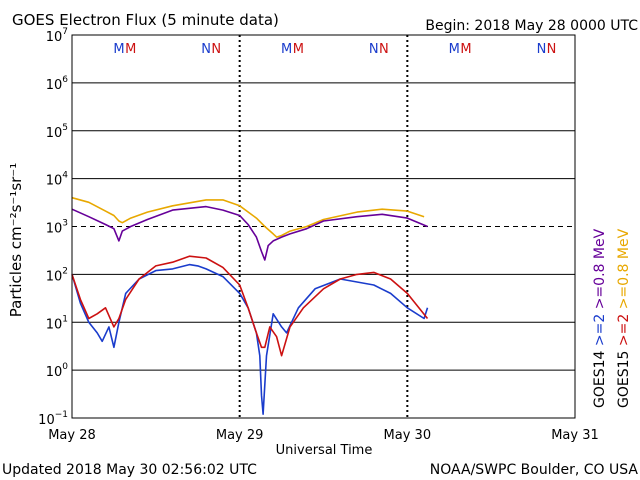 The image size is (640, 480). I want to click on begin-label: Begin: 2018 May 28 0000 UTC, so click(531, 26).